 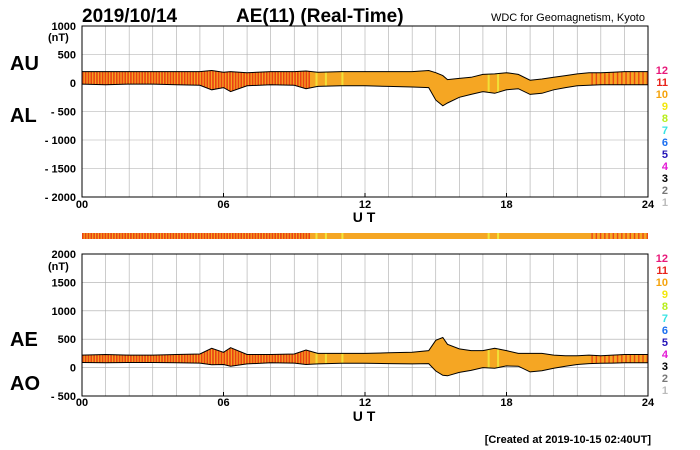 What do you see at coordinates (64, 255) in the screenshot?
I see `y-tick-label: 2000` at bounding box center [64, 255].